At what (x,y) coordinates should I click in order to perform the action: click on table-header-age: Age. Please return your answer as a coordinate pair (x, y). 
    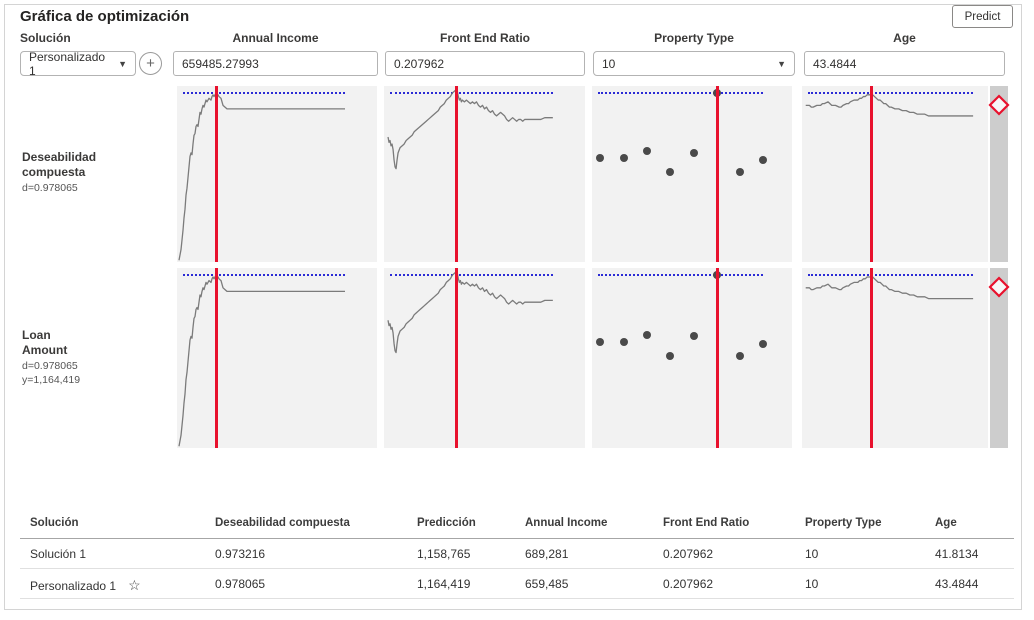
    Looking at the image, I should click on (946, 523).